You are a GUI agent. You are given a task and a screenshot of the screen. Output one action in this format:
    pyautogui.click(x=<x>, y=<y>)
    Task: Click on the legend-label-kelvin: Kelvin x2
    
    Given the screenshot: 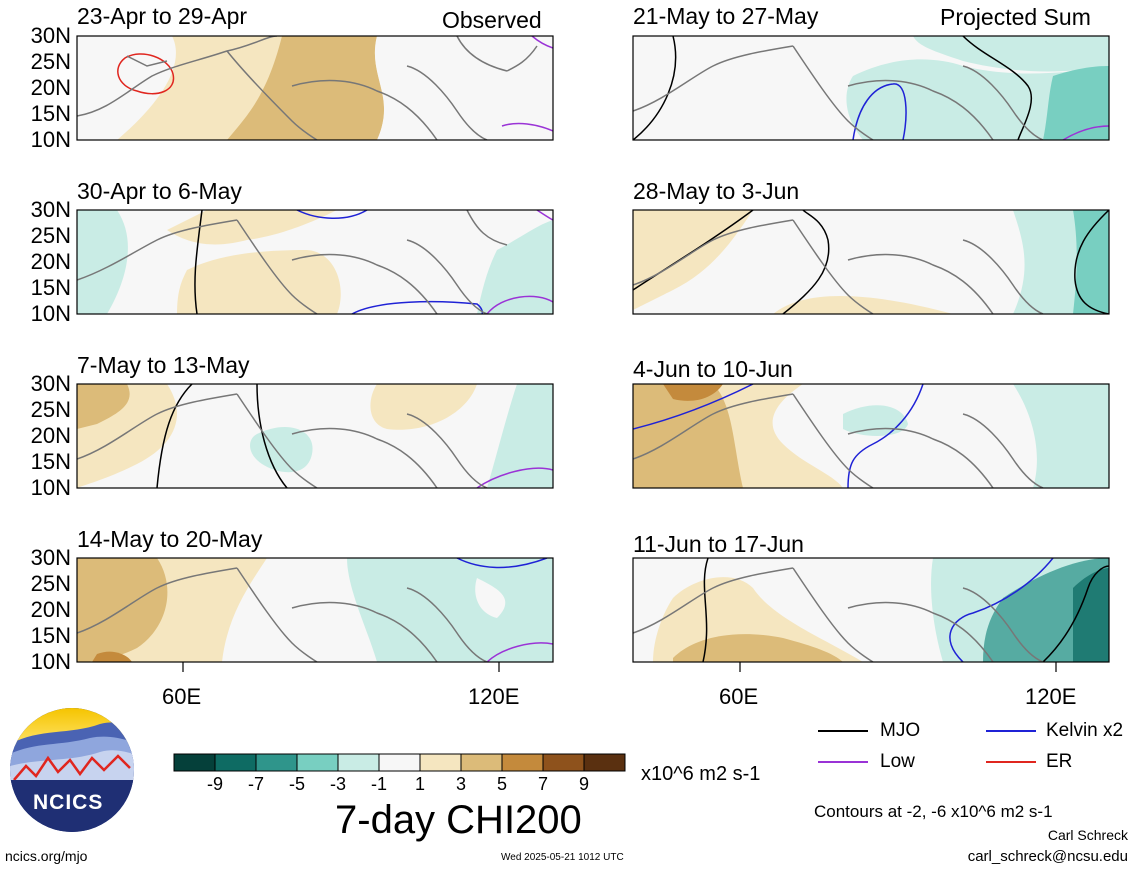 What is the action you would take?
    pyautogui.click(x=1085, y=730)
    